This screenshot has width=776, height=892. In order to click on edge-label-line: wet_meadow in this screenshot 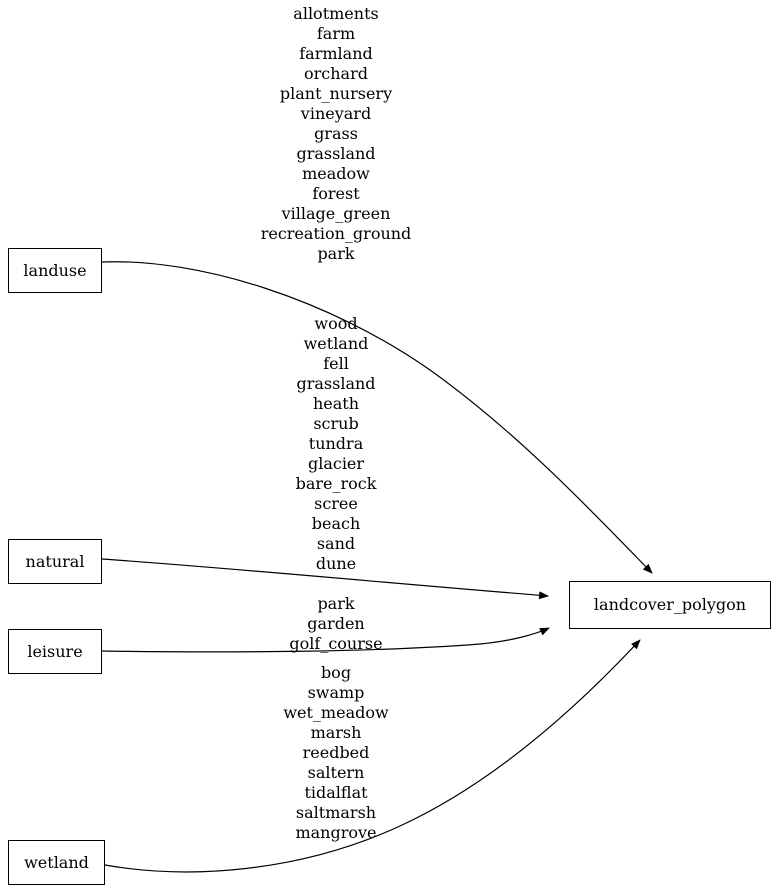, I will do `click(336, 712)`.